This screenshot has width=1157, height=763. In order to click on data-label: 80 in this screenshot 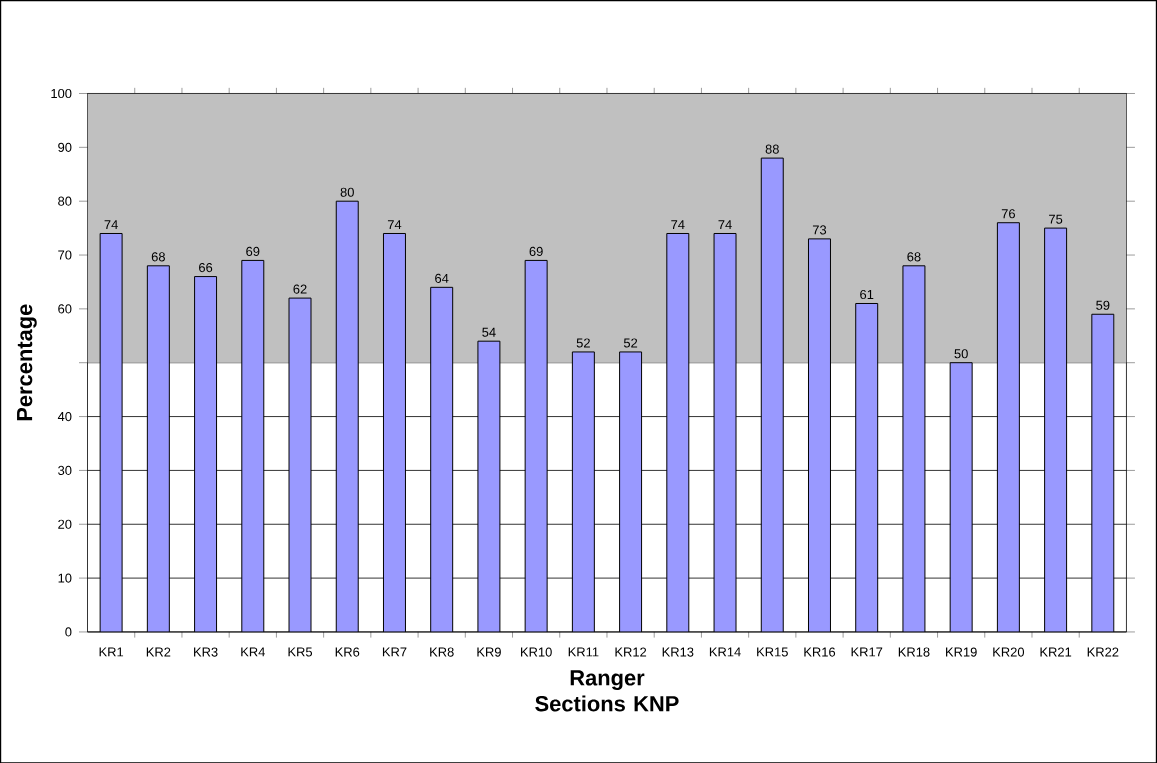, I will do `click(347, 192)`.